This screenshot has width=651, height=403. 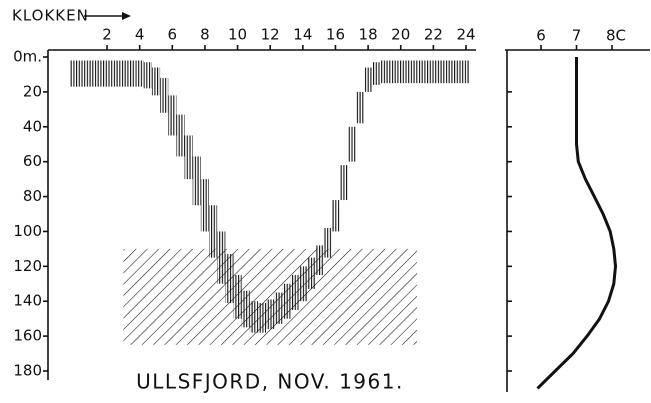 What do you see at coordinates (27, 336) in the screenshot?
I see `y-tick-label: 160` at bounding box center [27, 336].